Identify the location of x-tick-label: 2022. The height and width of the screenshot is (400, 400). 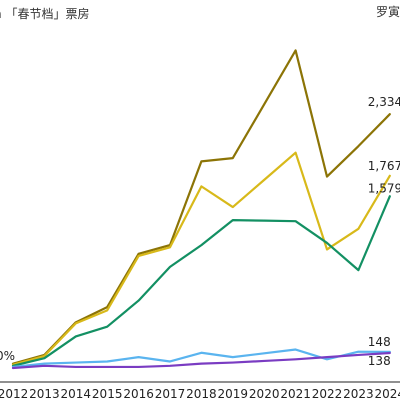
(327, 393).